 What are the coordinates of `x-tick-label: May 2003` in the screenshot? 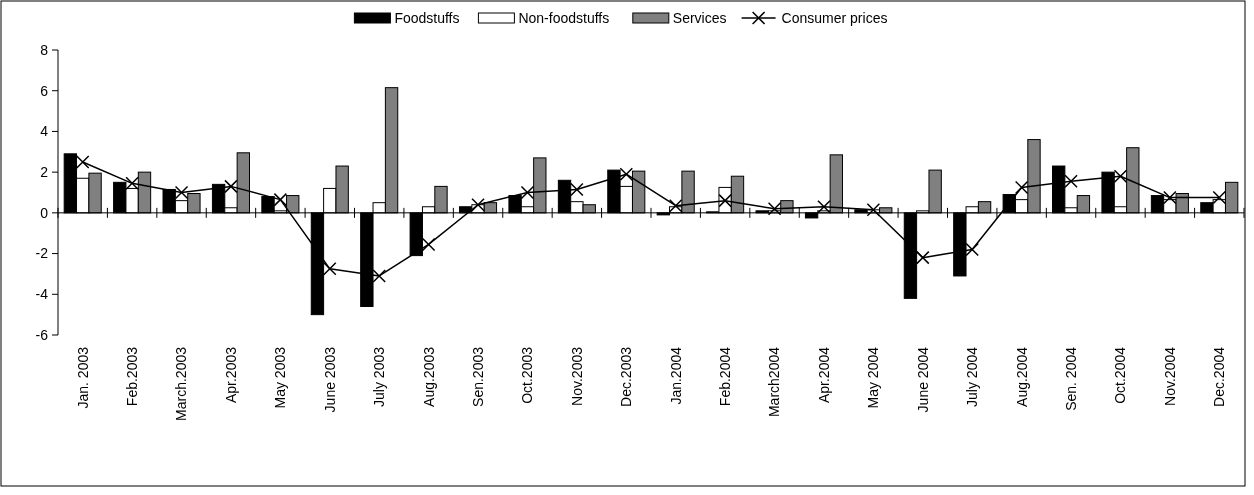 It's located at (280, 377).